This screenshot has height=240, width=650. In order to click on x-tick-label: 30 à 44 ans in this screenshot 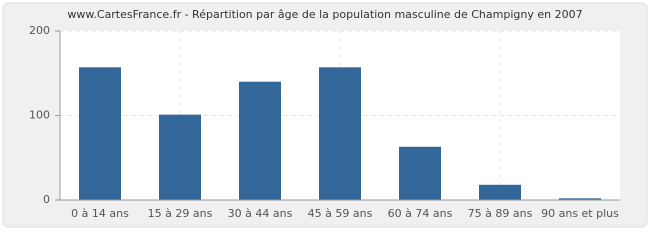, I will do `click(260, 213)`.